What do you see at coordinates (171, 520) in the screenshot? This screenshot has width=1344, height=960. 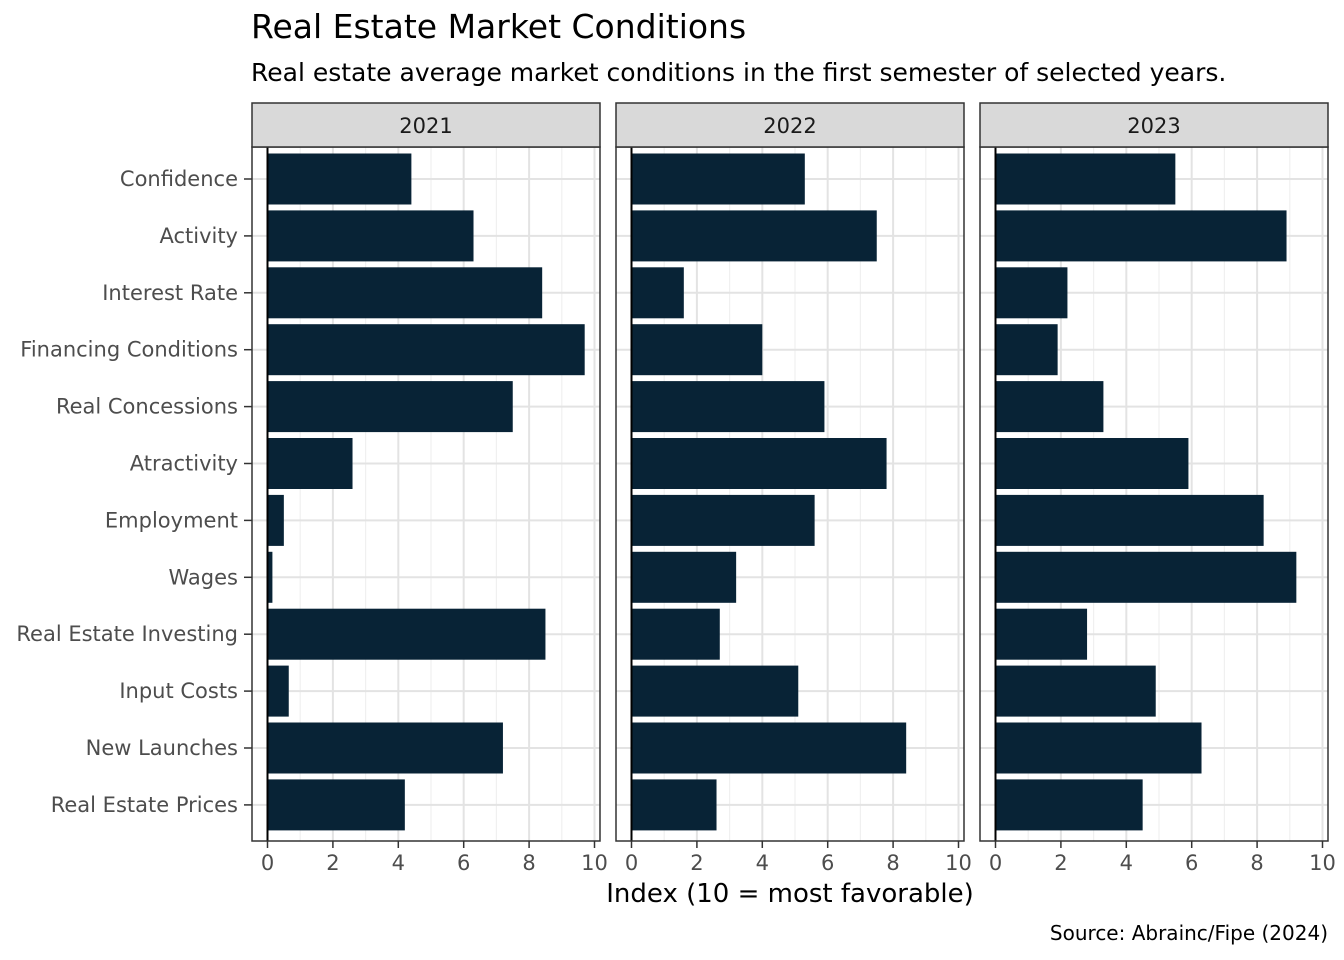 I see `category-label: Employment` at bounding box center [171, 520].